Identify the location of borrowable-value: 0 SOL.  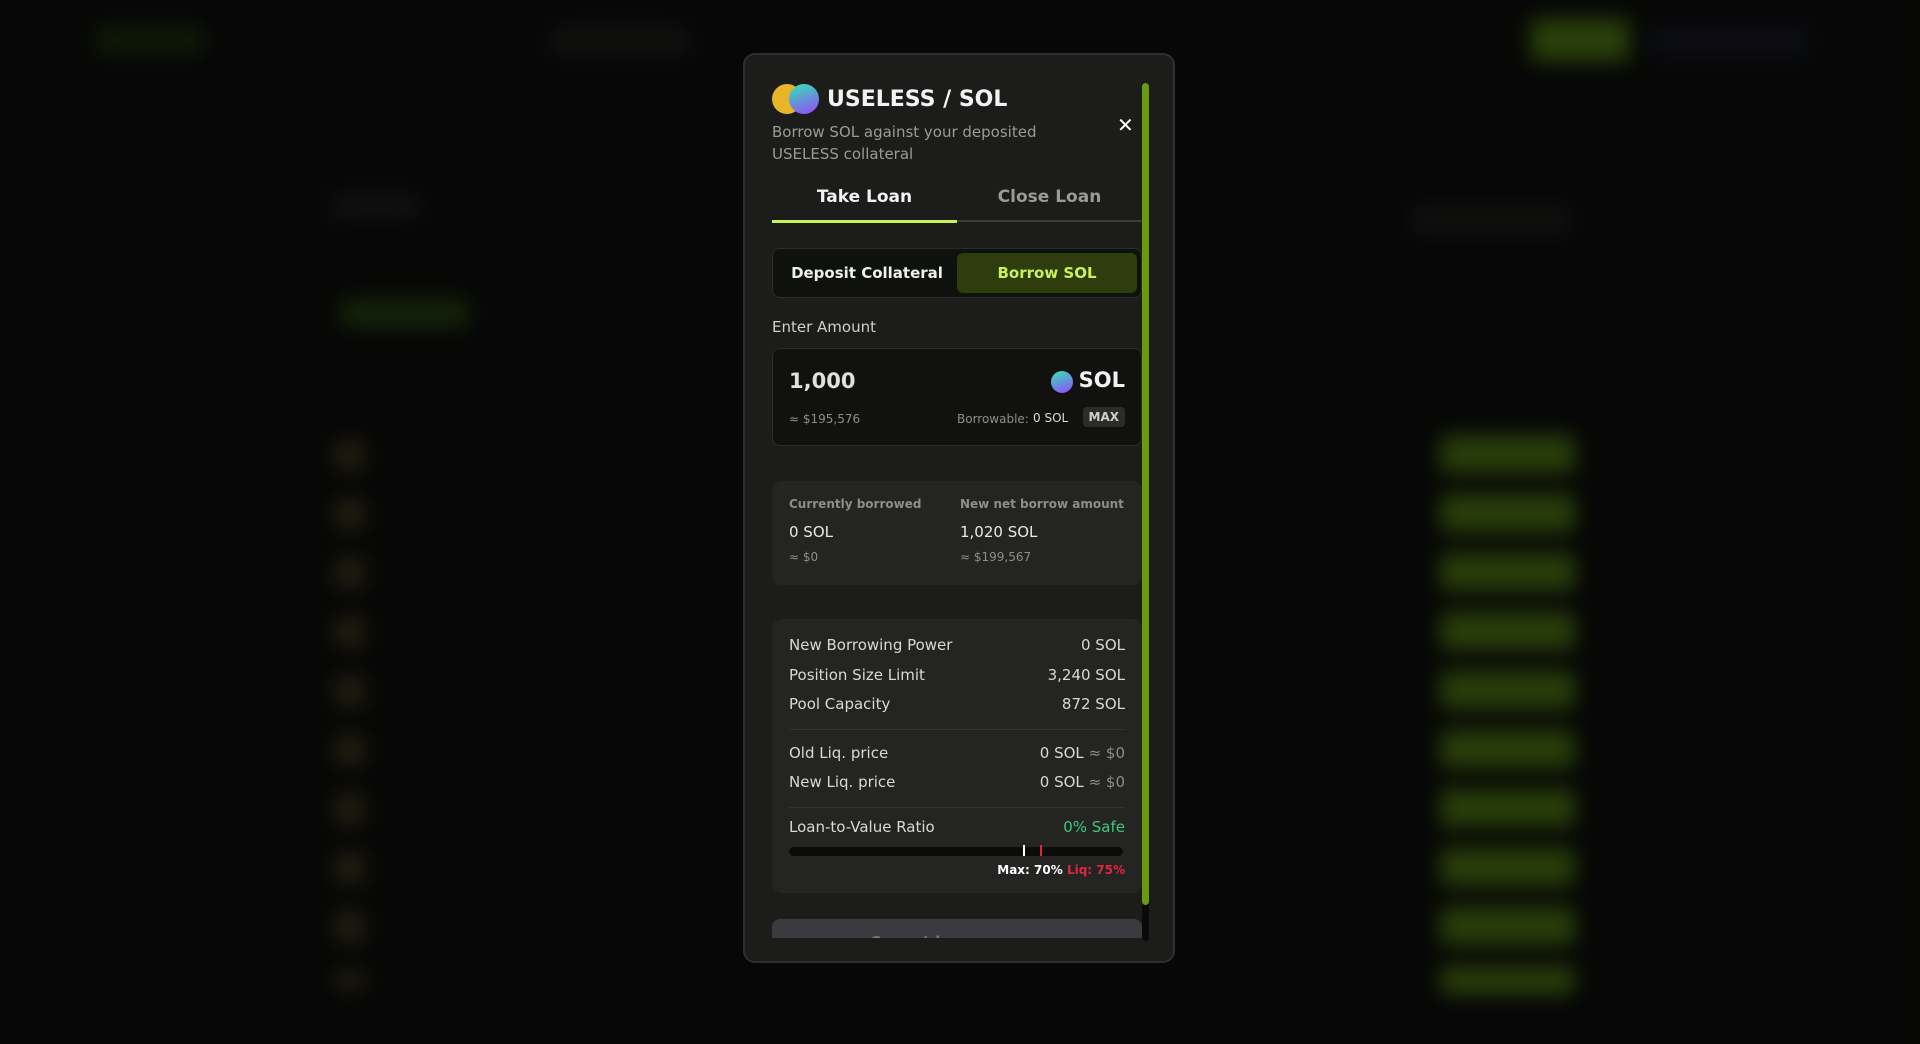
(1051, 418).